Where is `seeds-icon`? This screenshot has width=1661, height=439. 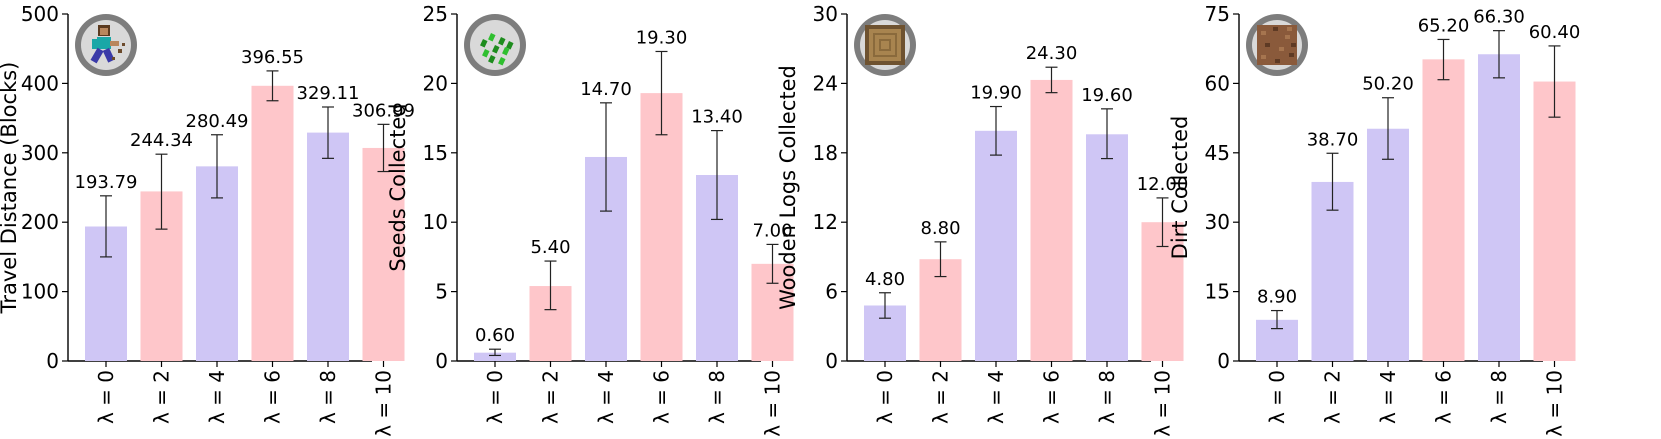 seeds-icon is located at coordinates (495, 45).